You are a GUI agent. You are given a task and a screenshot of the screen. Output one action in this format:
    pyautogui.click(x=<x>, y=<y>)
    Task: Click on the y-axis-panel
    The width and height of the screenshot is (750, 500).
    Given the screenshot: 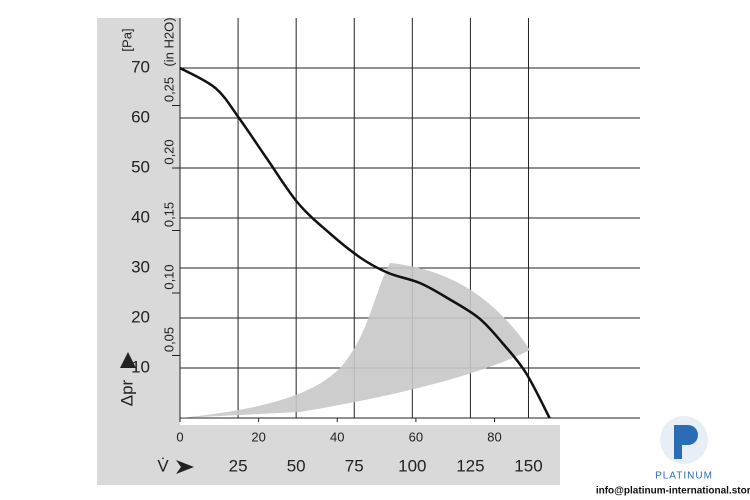 What is the action you would take?
    pyautogui.click(x=138, y=221)
    